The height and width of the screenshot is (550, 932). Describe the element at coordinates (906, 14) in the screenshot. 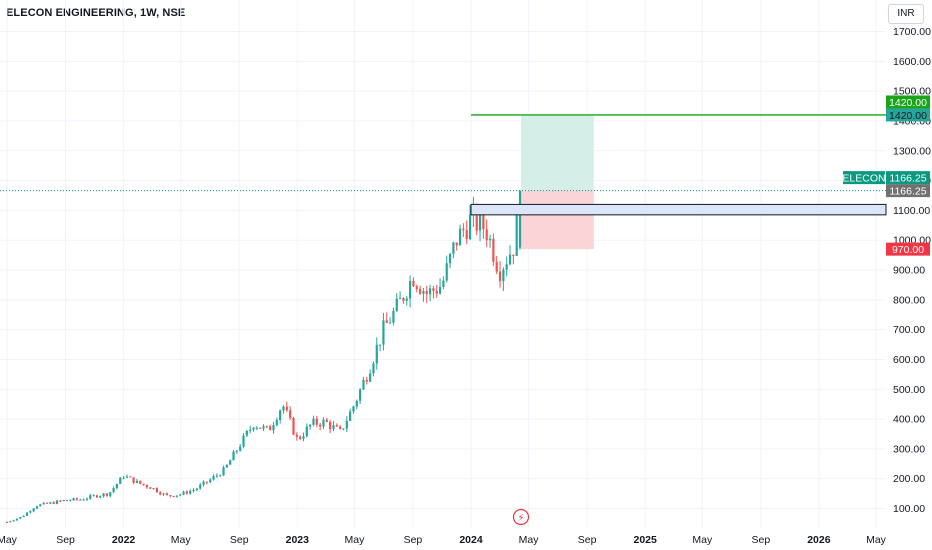

I see `currency-selector: INR` at that location.